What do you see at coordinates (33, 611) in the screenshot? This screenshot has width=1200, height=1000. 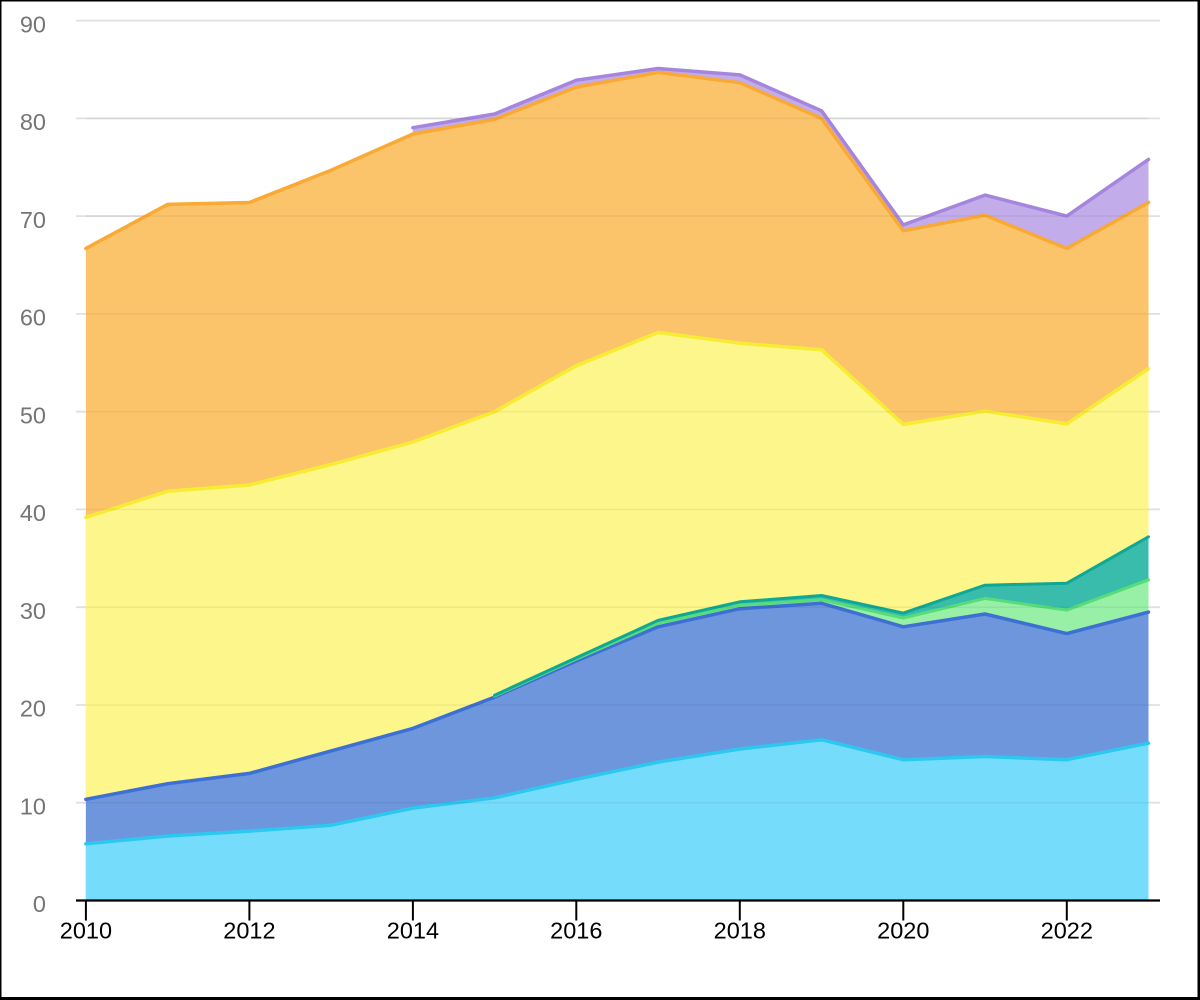 I see `svg-text: 30` at bounding box center [33, 611].